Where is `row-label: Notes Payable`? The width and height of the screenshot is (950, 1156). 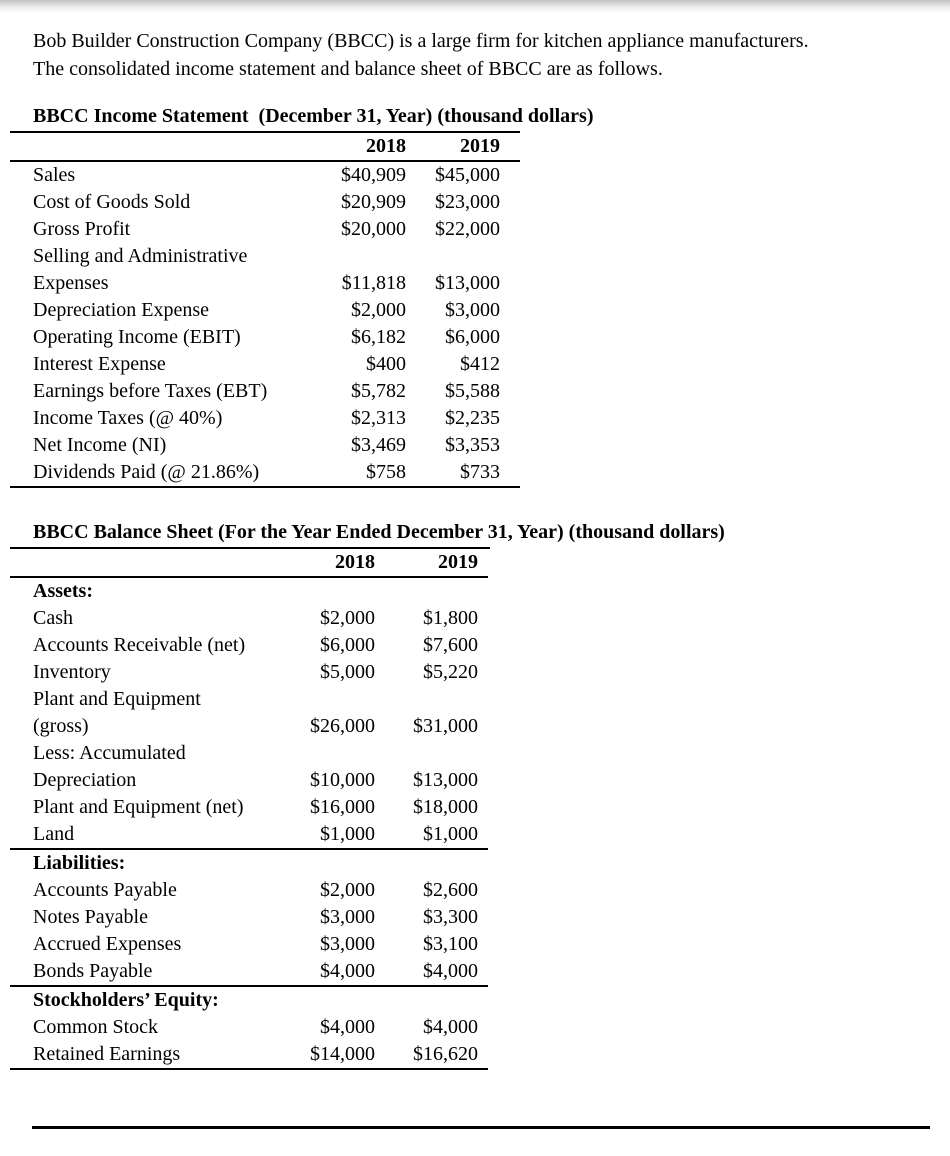
row-label: Notes Payable is located at coordinates (90, 917).